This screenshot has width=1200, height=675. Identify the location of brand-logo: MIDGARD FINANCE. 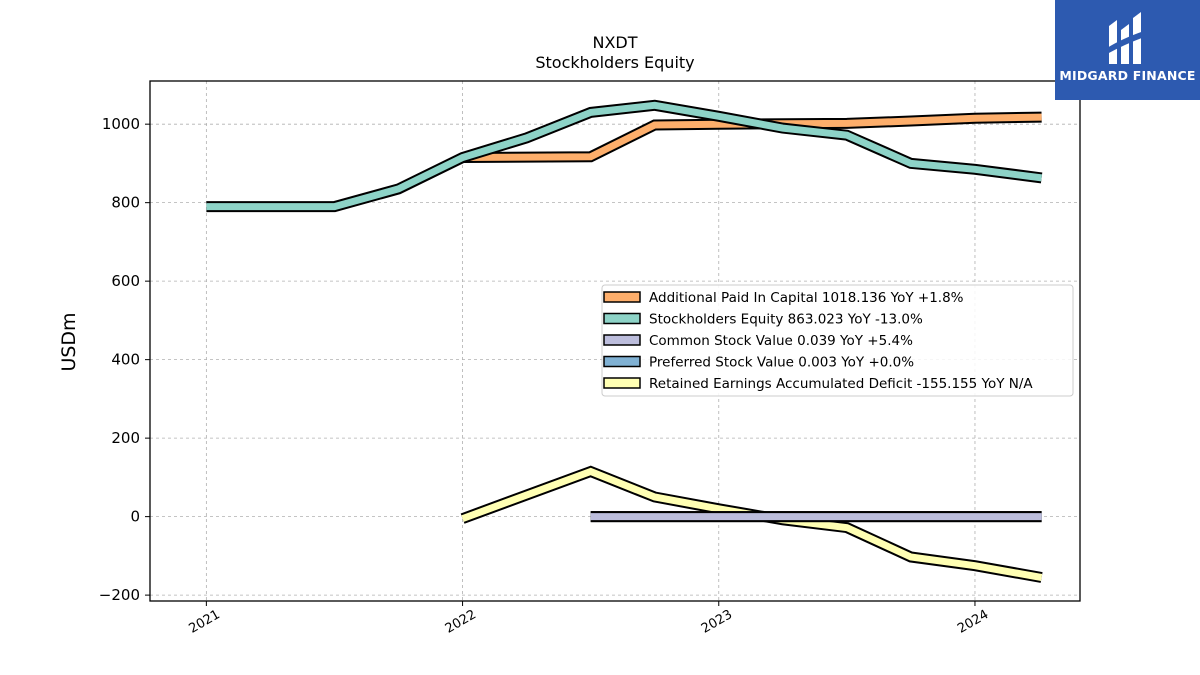
(1127, 50).